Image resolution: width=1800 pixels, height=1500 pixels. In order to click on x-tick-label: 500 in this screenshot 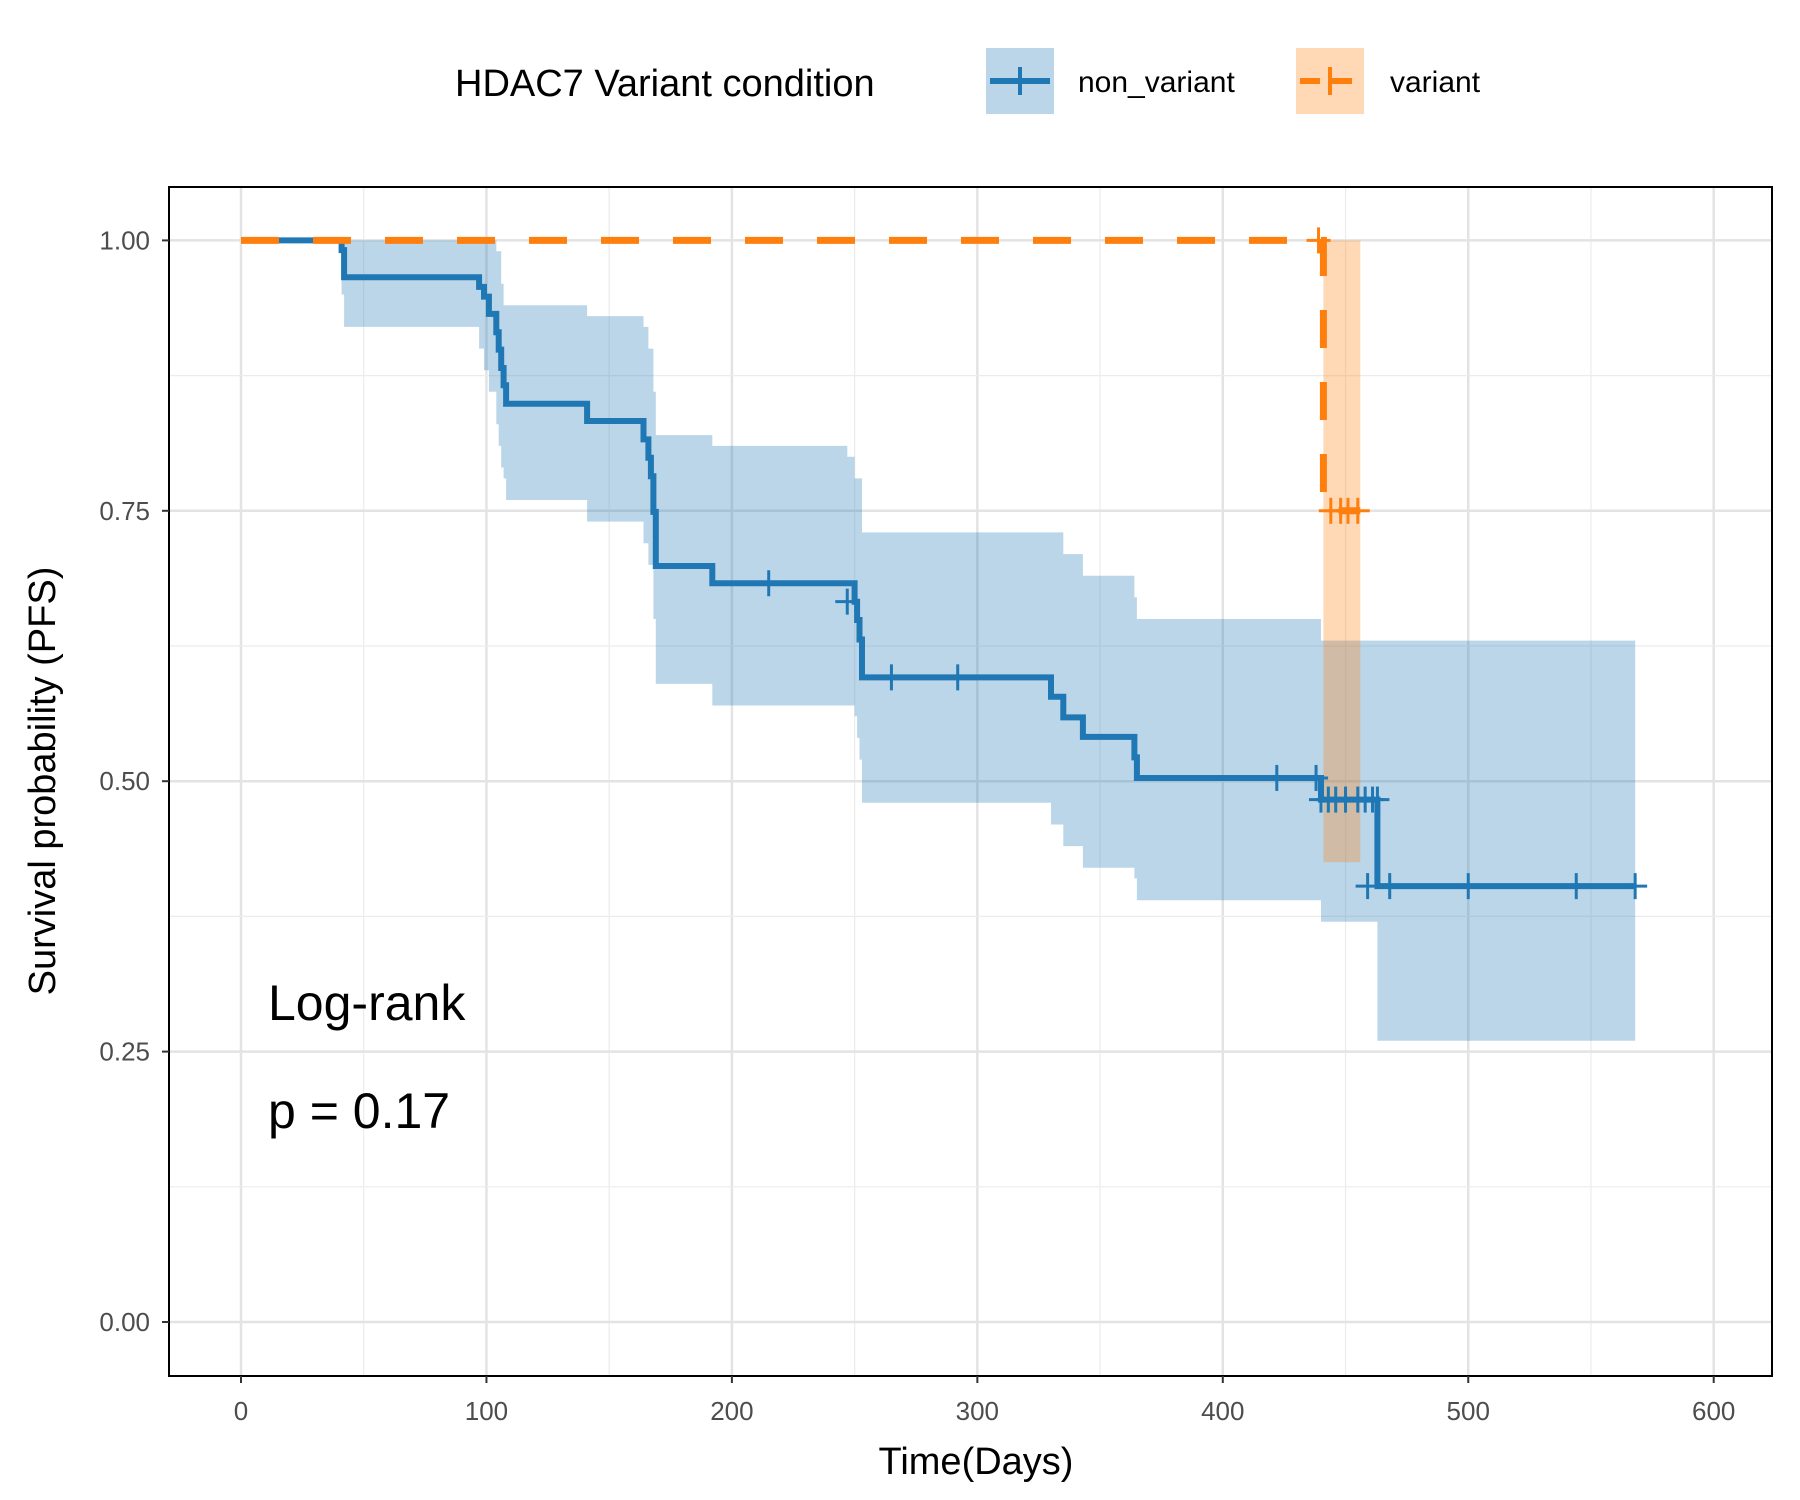, I will do `click(1468, 1411)`.